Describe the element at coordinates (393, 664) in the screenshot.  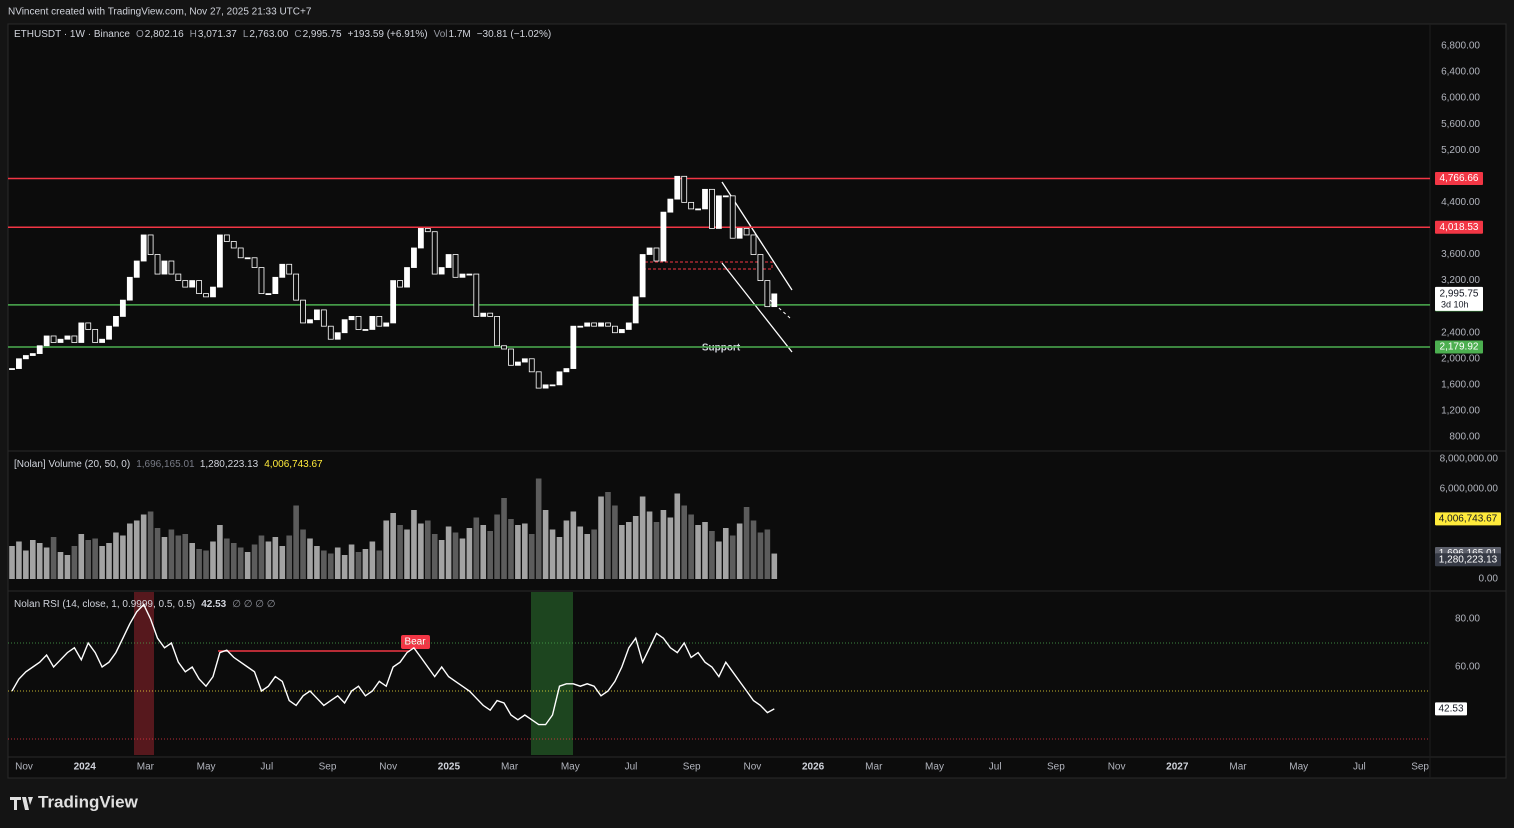
I see `rsi-line` at that location.